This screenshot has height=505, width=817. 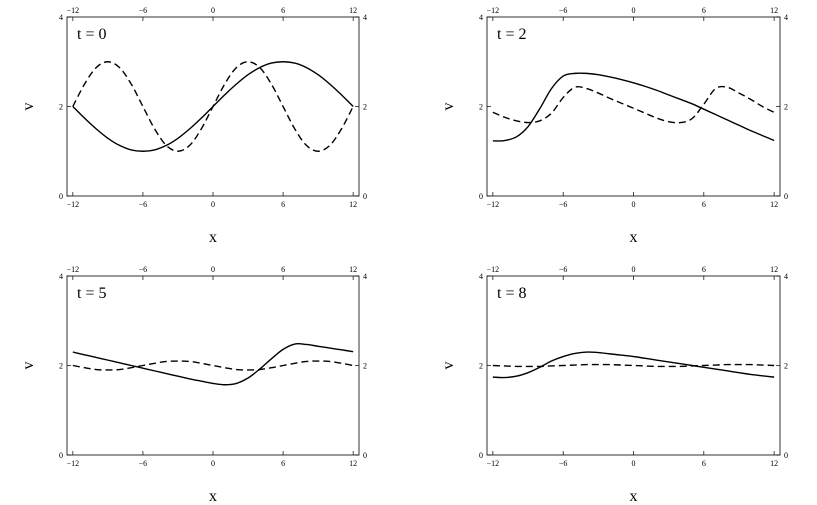 I want to click on panel-annotation: t = 0, so click(x=91, y=34).